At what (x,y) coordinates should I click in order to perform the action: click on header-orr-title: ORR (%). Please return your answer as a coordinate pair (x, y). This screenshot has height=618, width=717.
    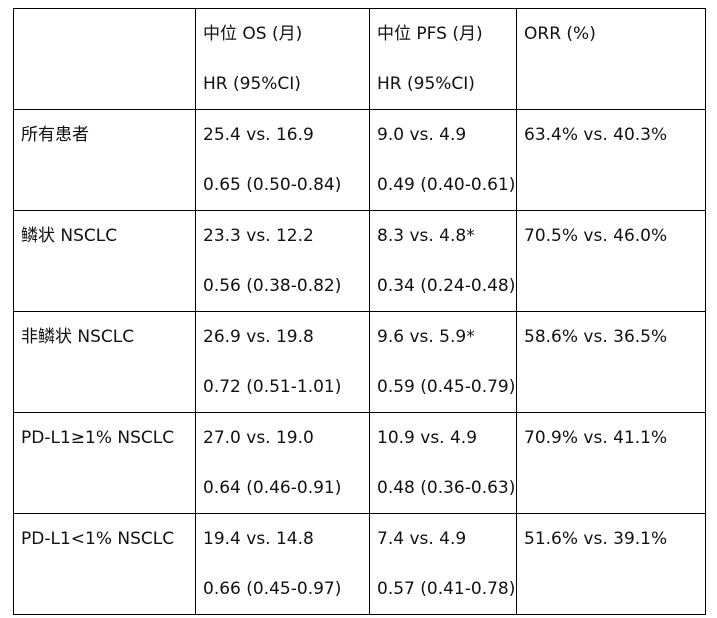
    Looking at the image, I should click on (560, 34).